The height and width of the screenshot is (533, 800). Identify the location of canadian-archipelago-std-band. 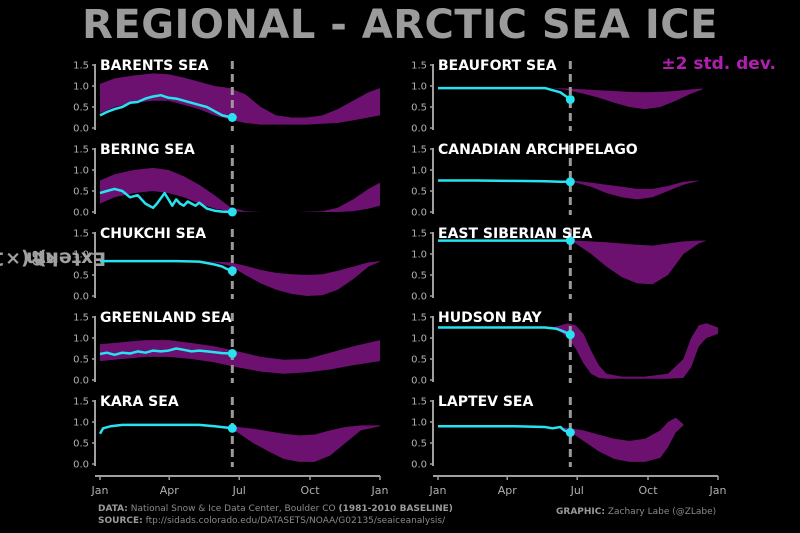
(629, 190).